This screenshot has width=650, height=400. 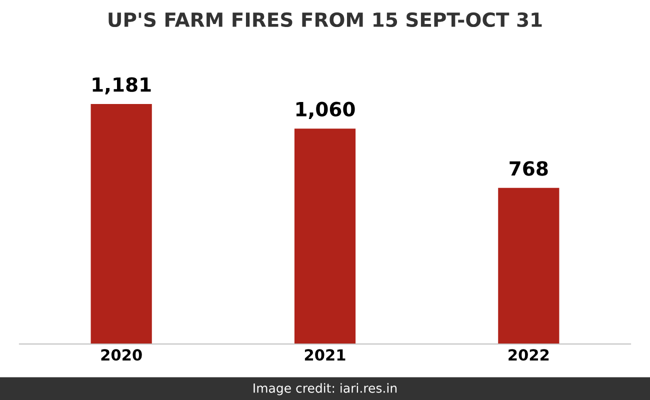 What do you see at coordinates (325, 355) in the screenshot?
I see `x-tick-label: 2021` at bounding box center [325, 355].